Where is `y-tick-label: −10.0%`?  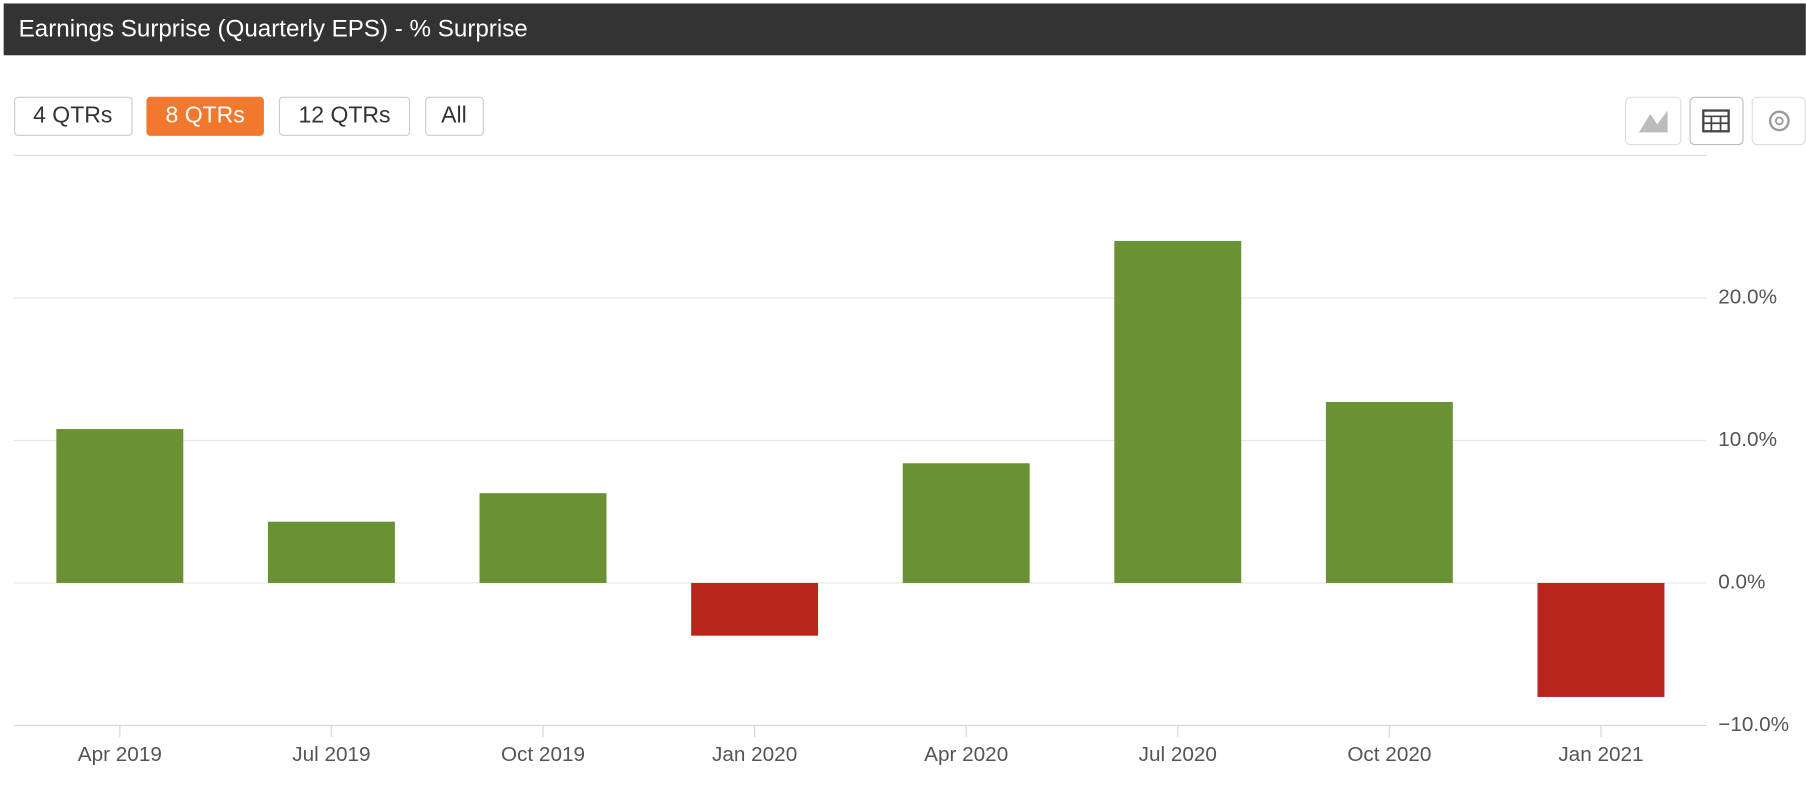 y-tick-label: −10.0% is located at coordinates (1753, 724).